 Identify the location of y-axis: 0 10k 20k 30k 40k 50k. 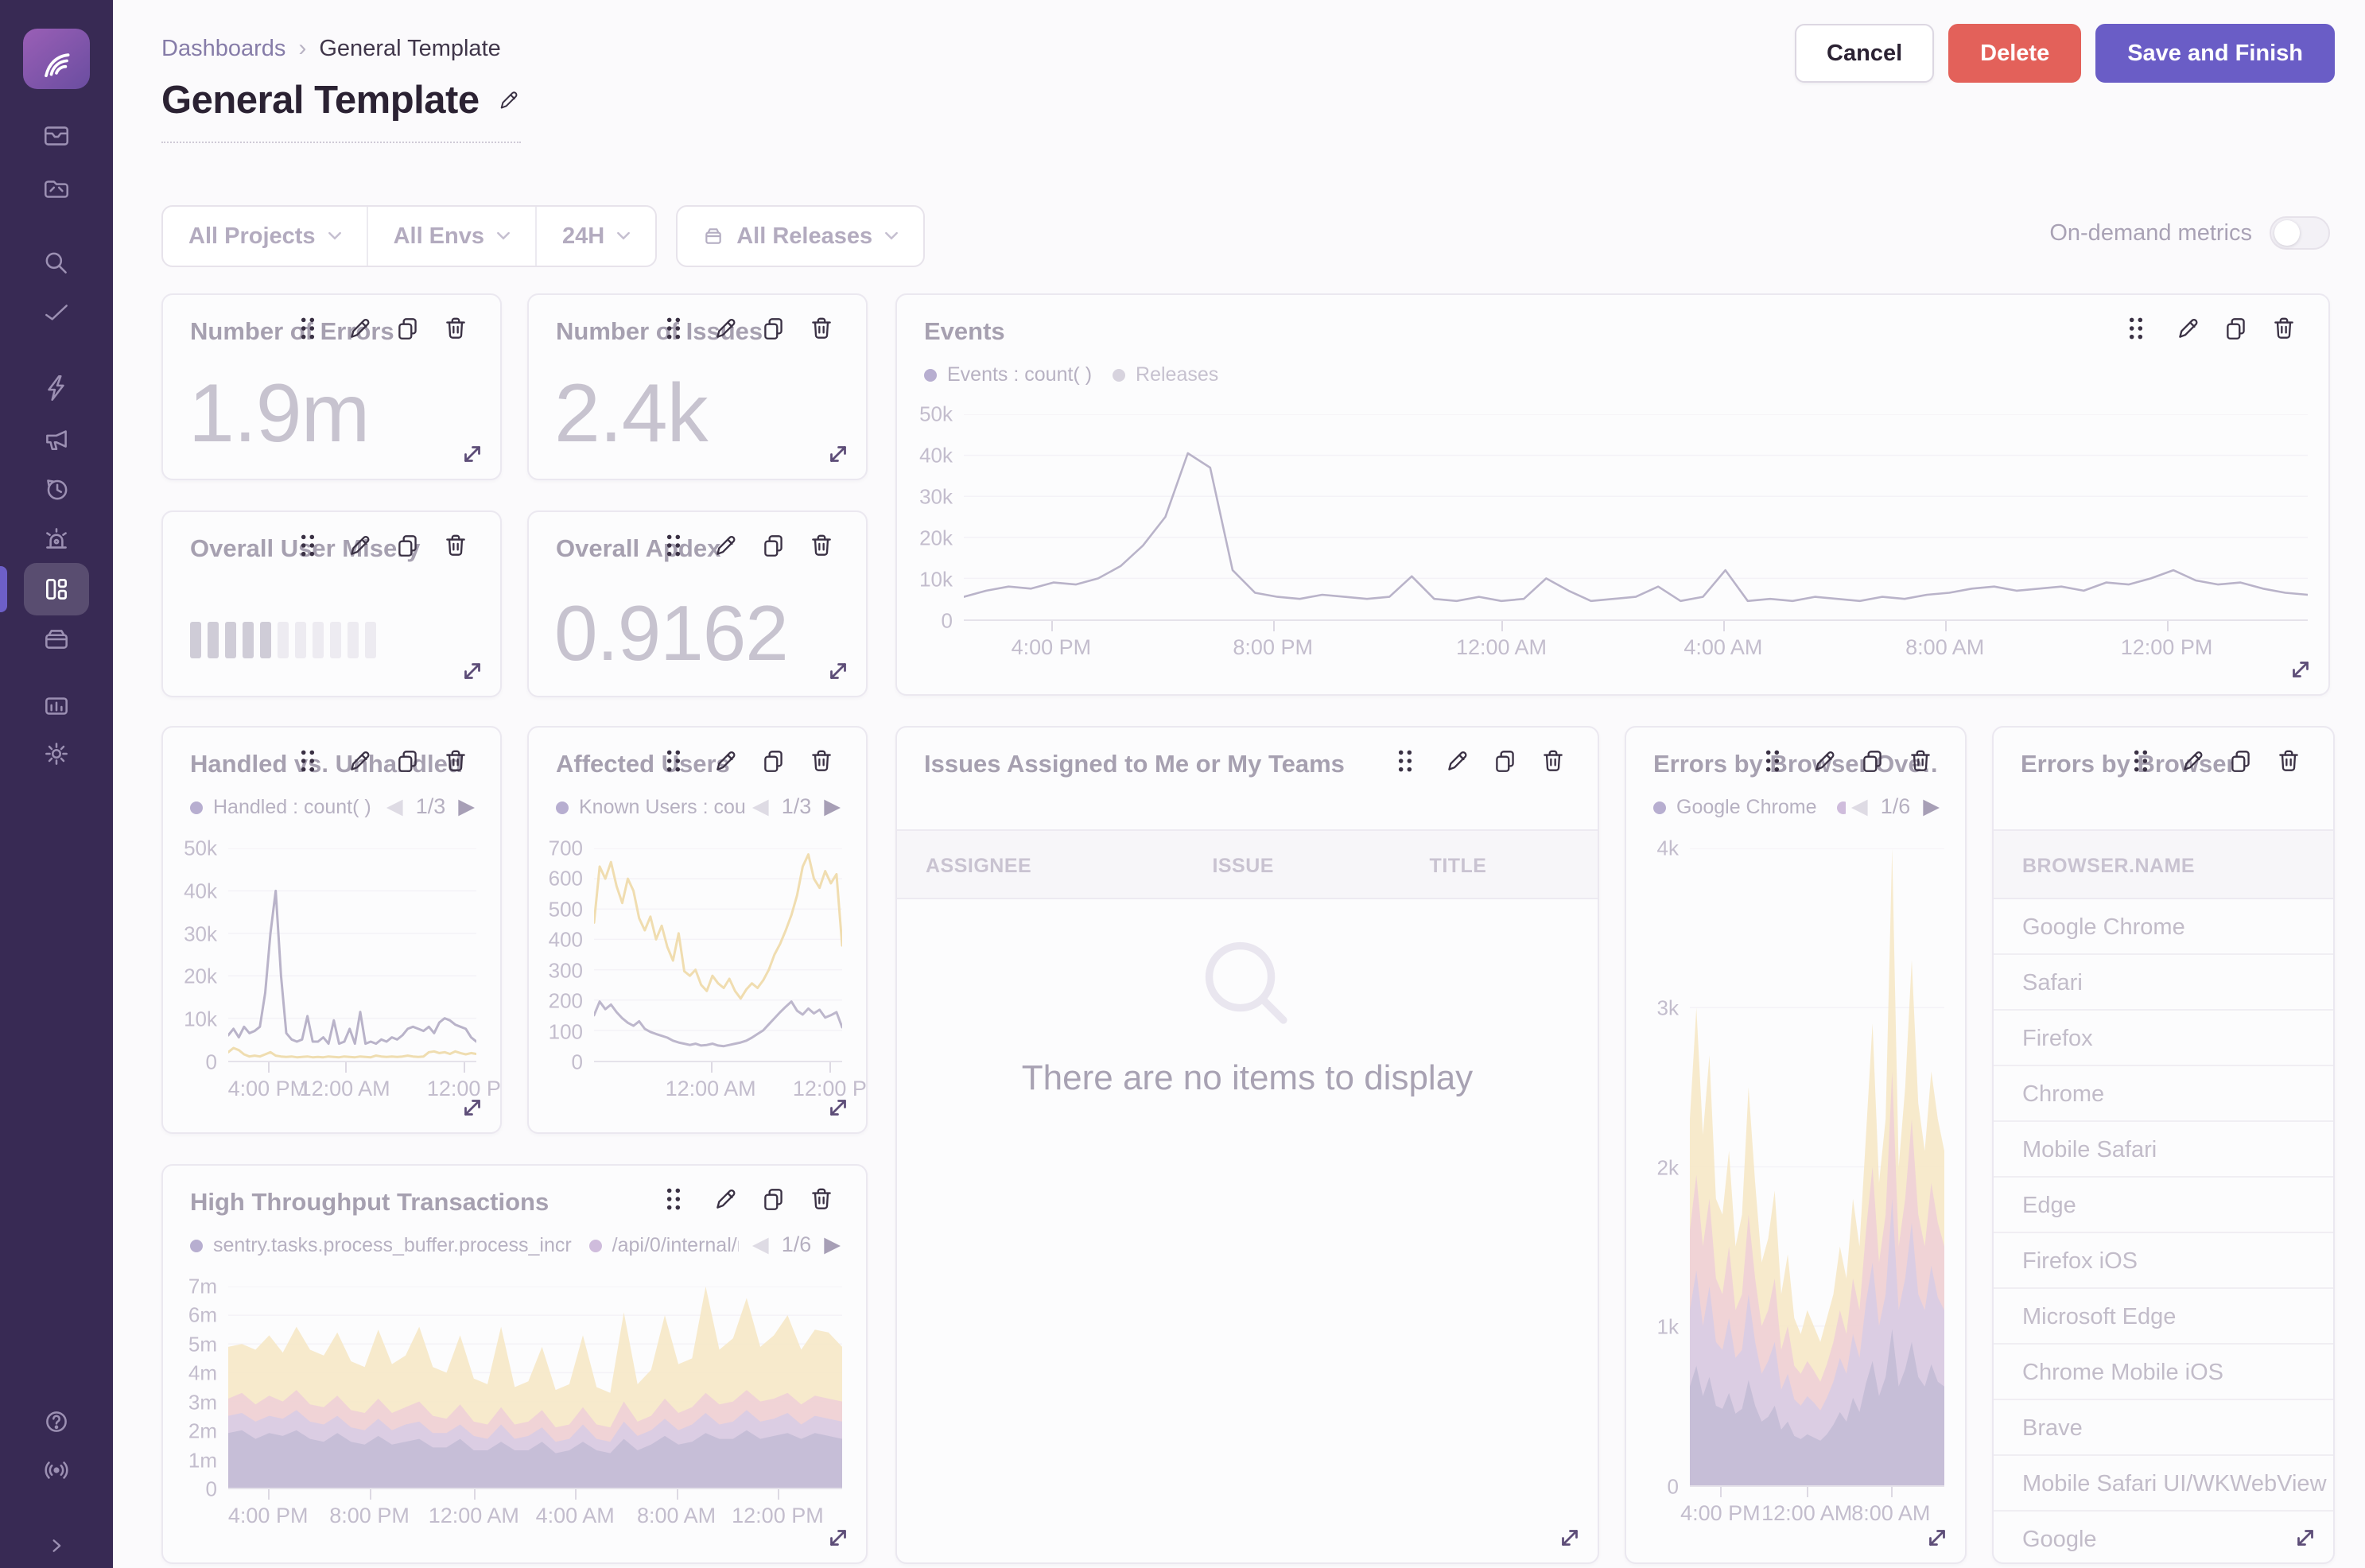
(200, 955).